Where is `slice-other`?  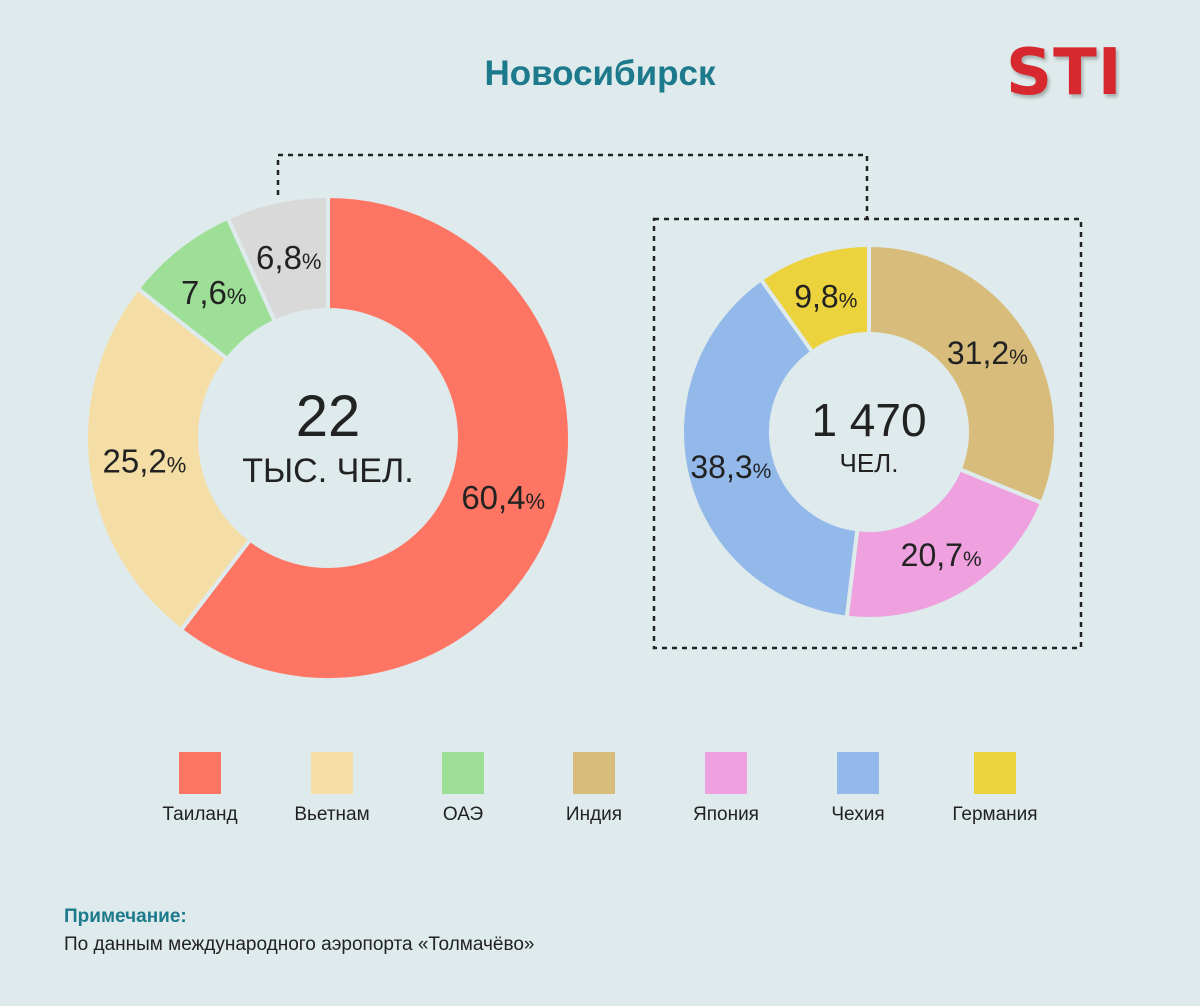
slice-other is located at coordinates (277, 259).